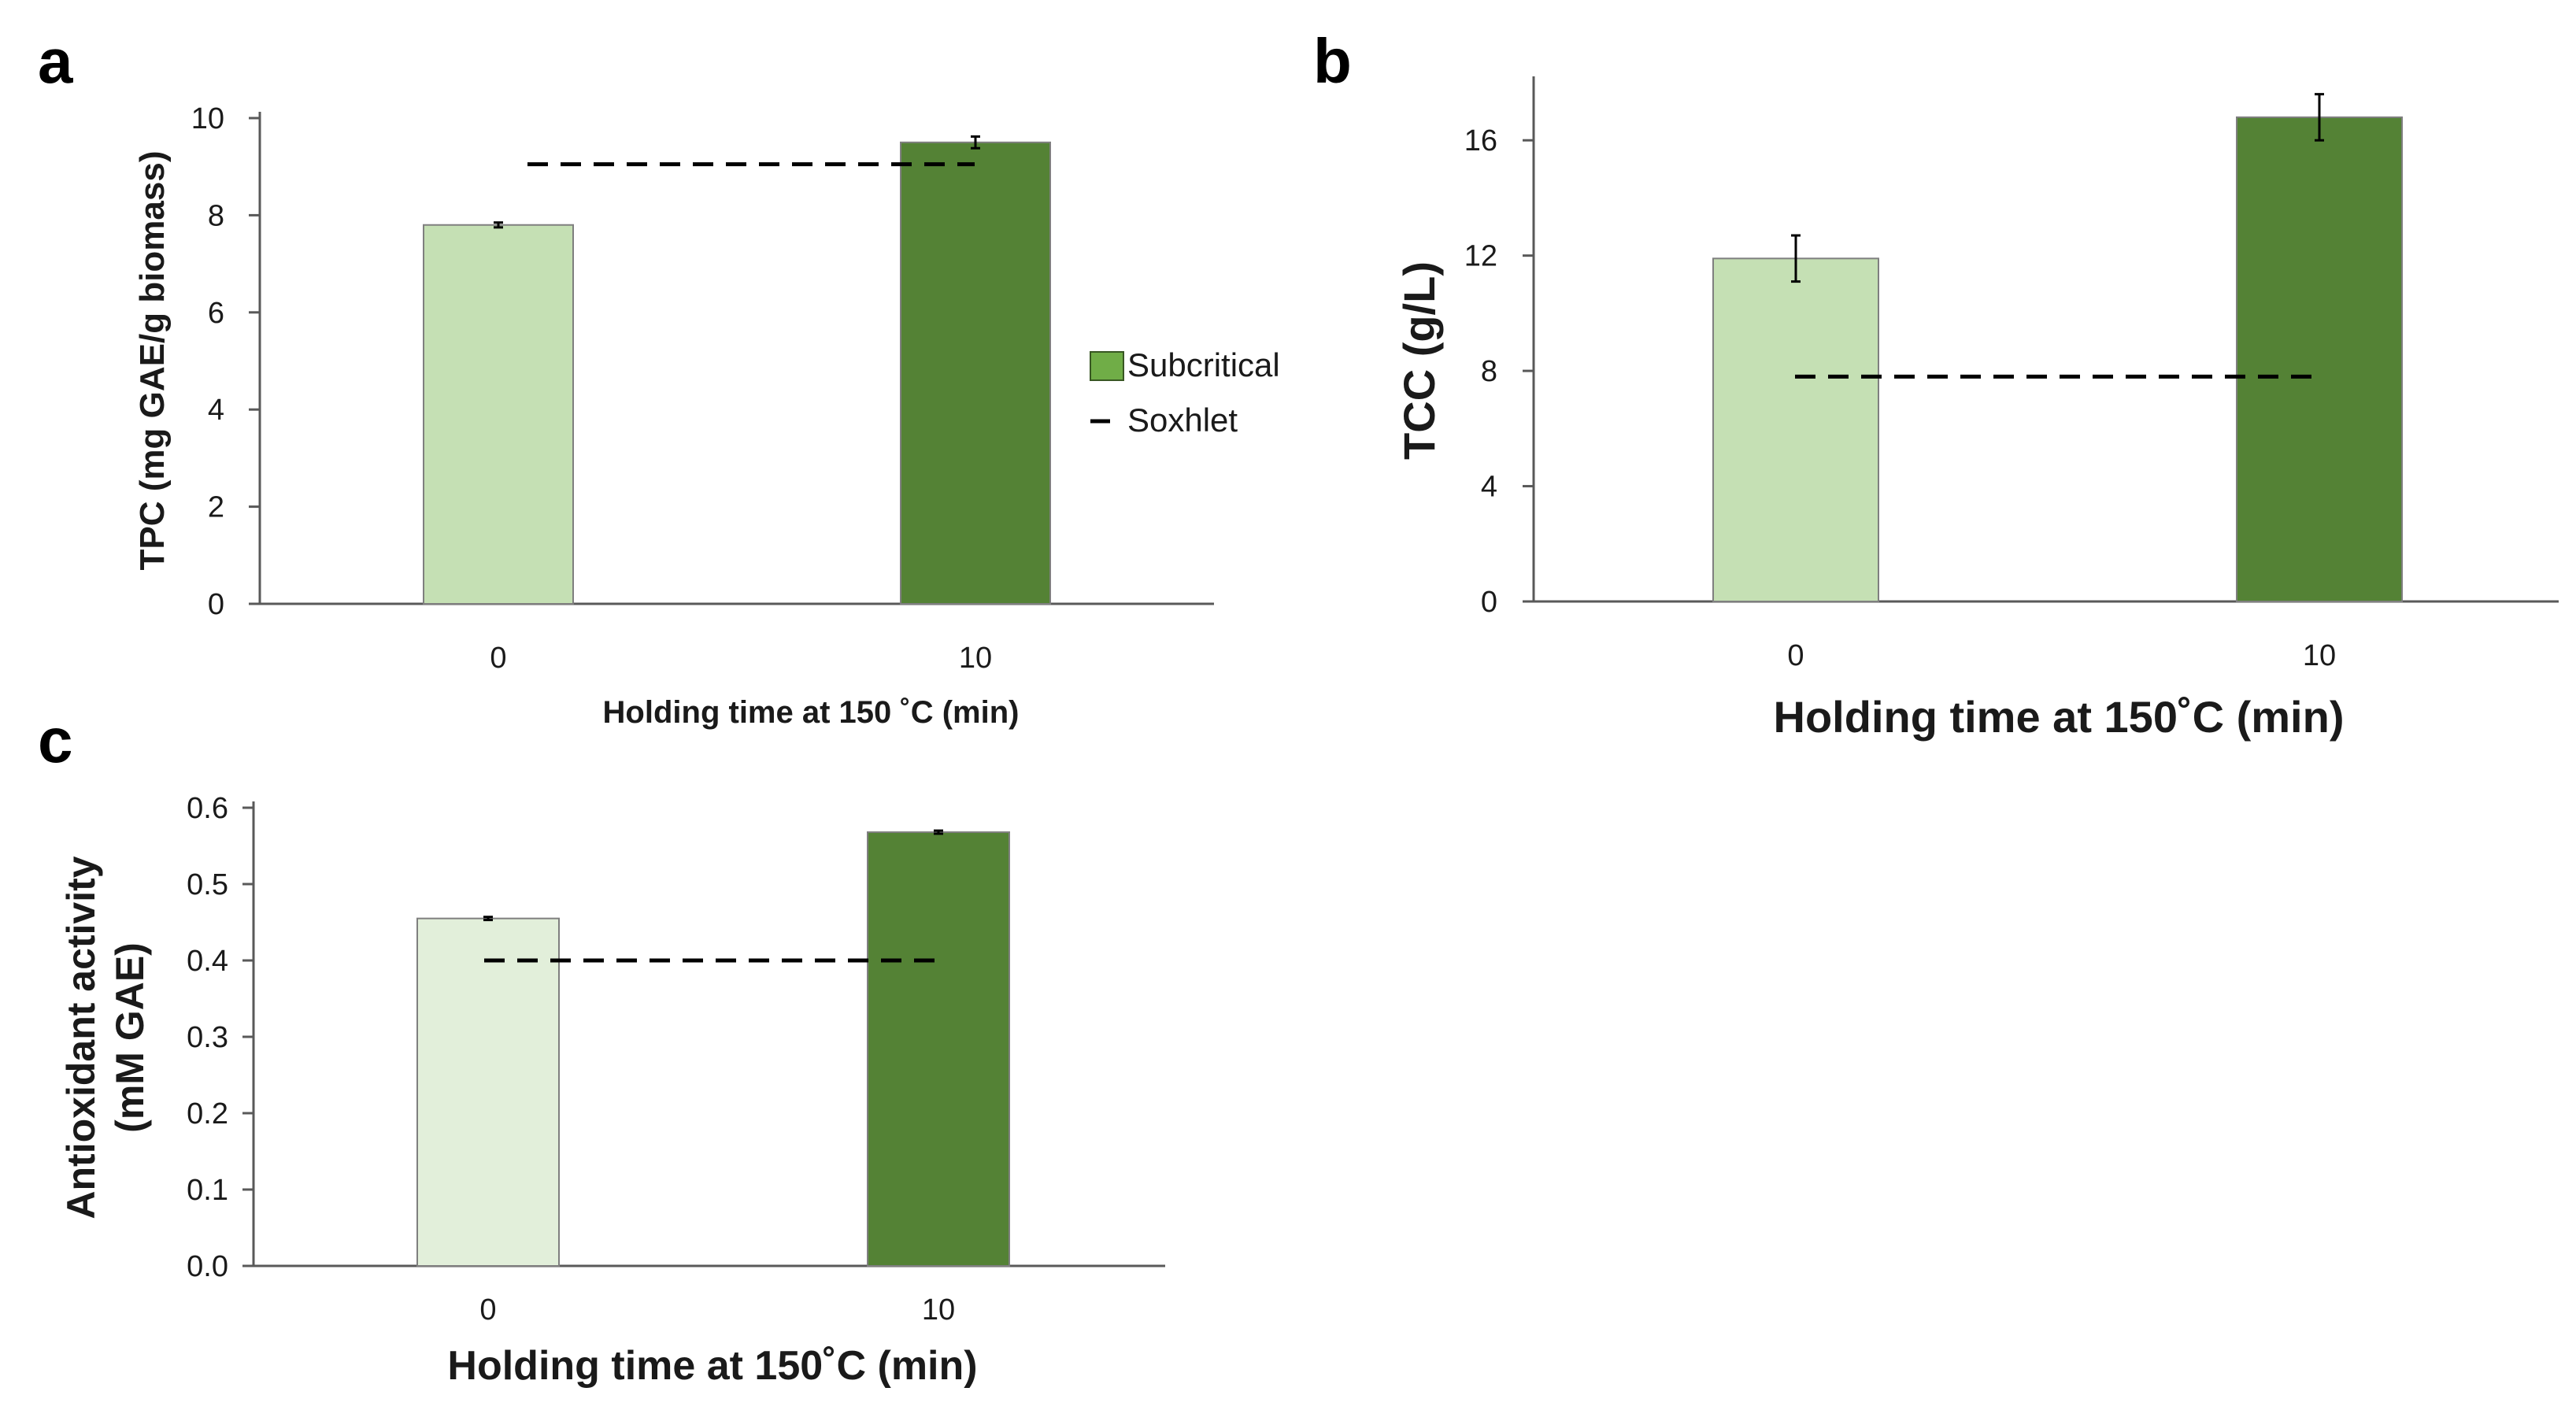 This screenshot has width=2576, height=1421. What do you see at coordinates (216, 507) in the screenshot?
I see `panel-a-y-tick-label: 2` at bounding box center [216, 507].